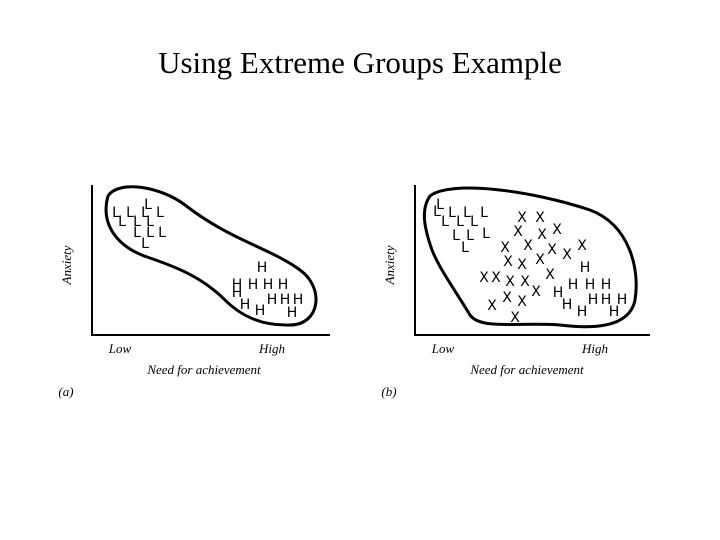 The image size is (720, 540). Describe the element at coordinates (360, 62) in the screenshot. I see `title: Using Extreme Groups Example` at that location.